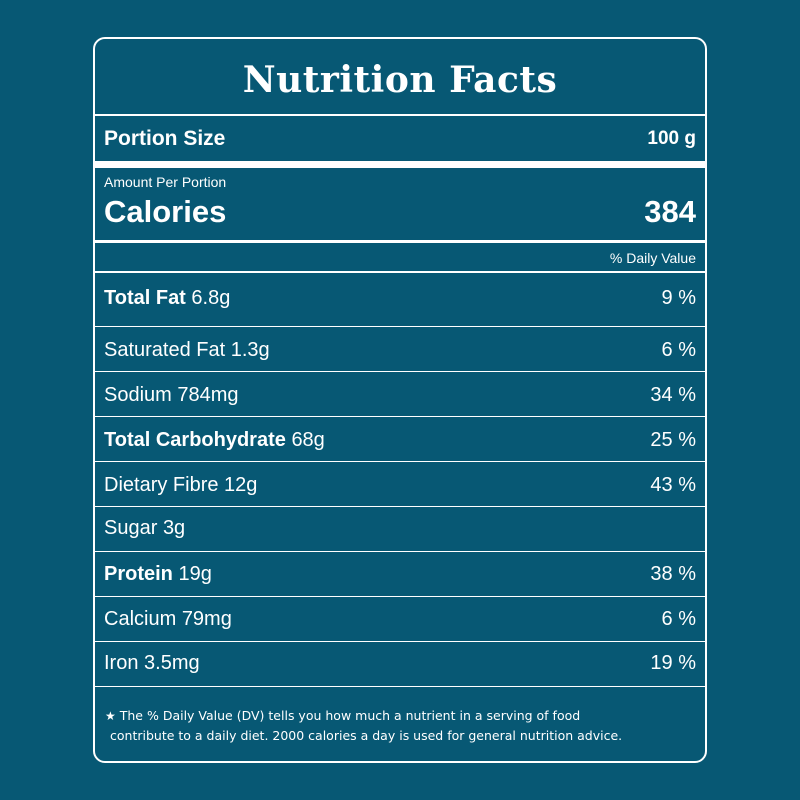  Describe the element at coordinates (673, 485) in the screenshot. I see `nutrient-daily-value: 43 %` at that location.